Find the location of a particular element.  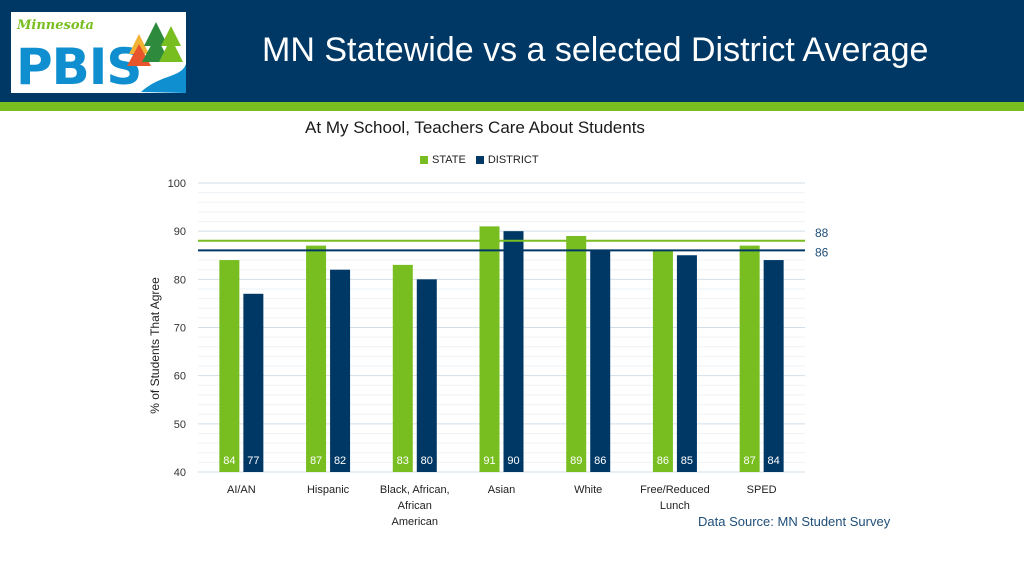

data-label-state: 83 is located at coordinates (403, 461).